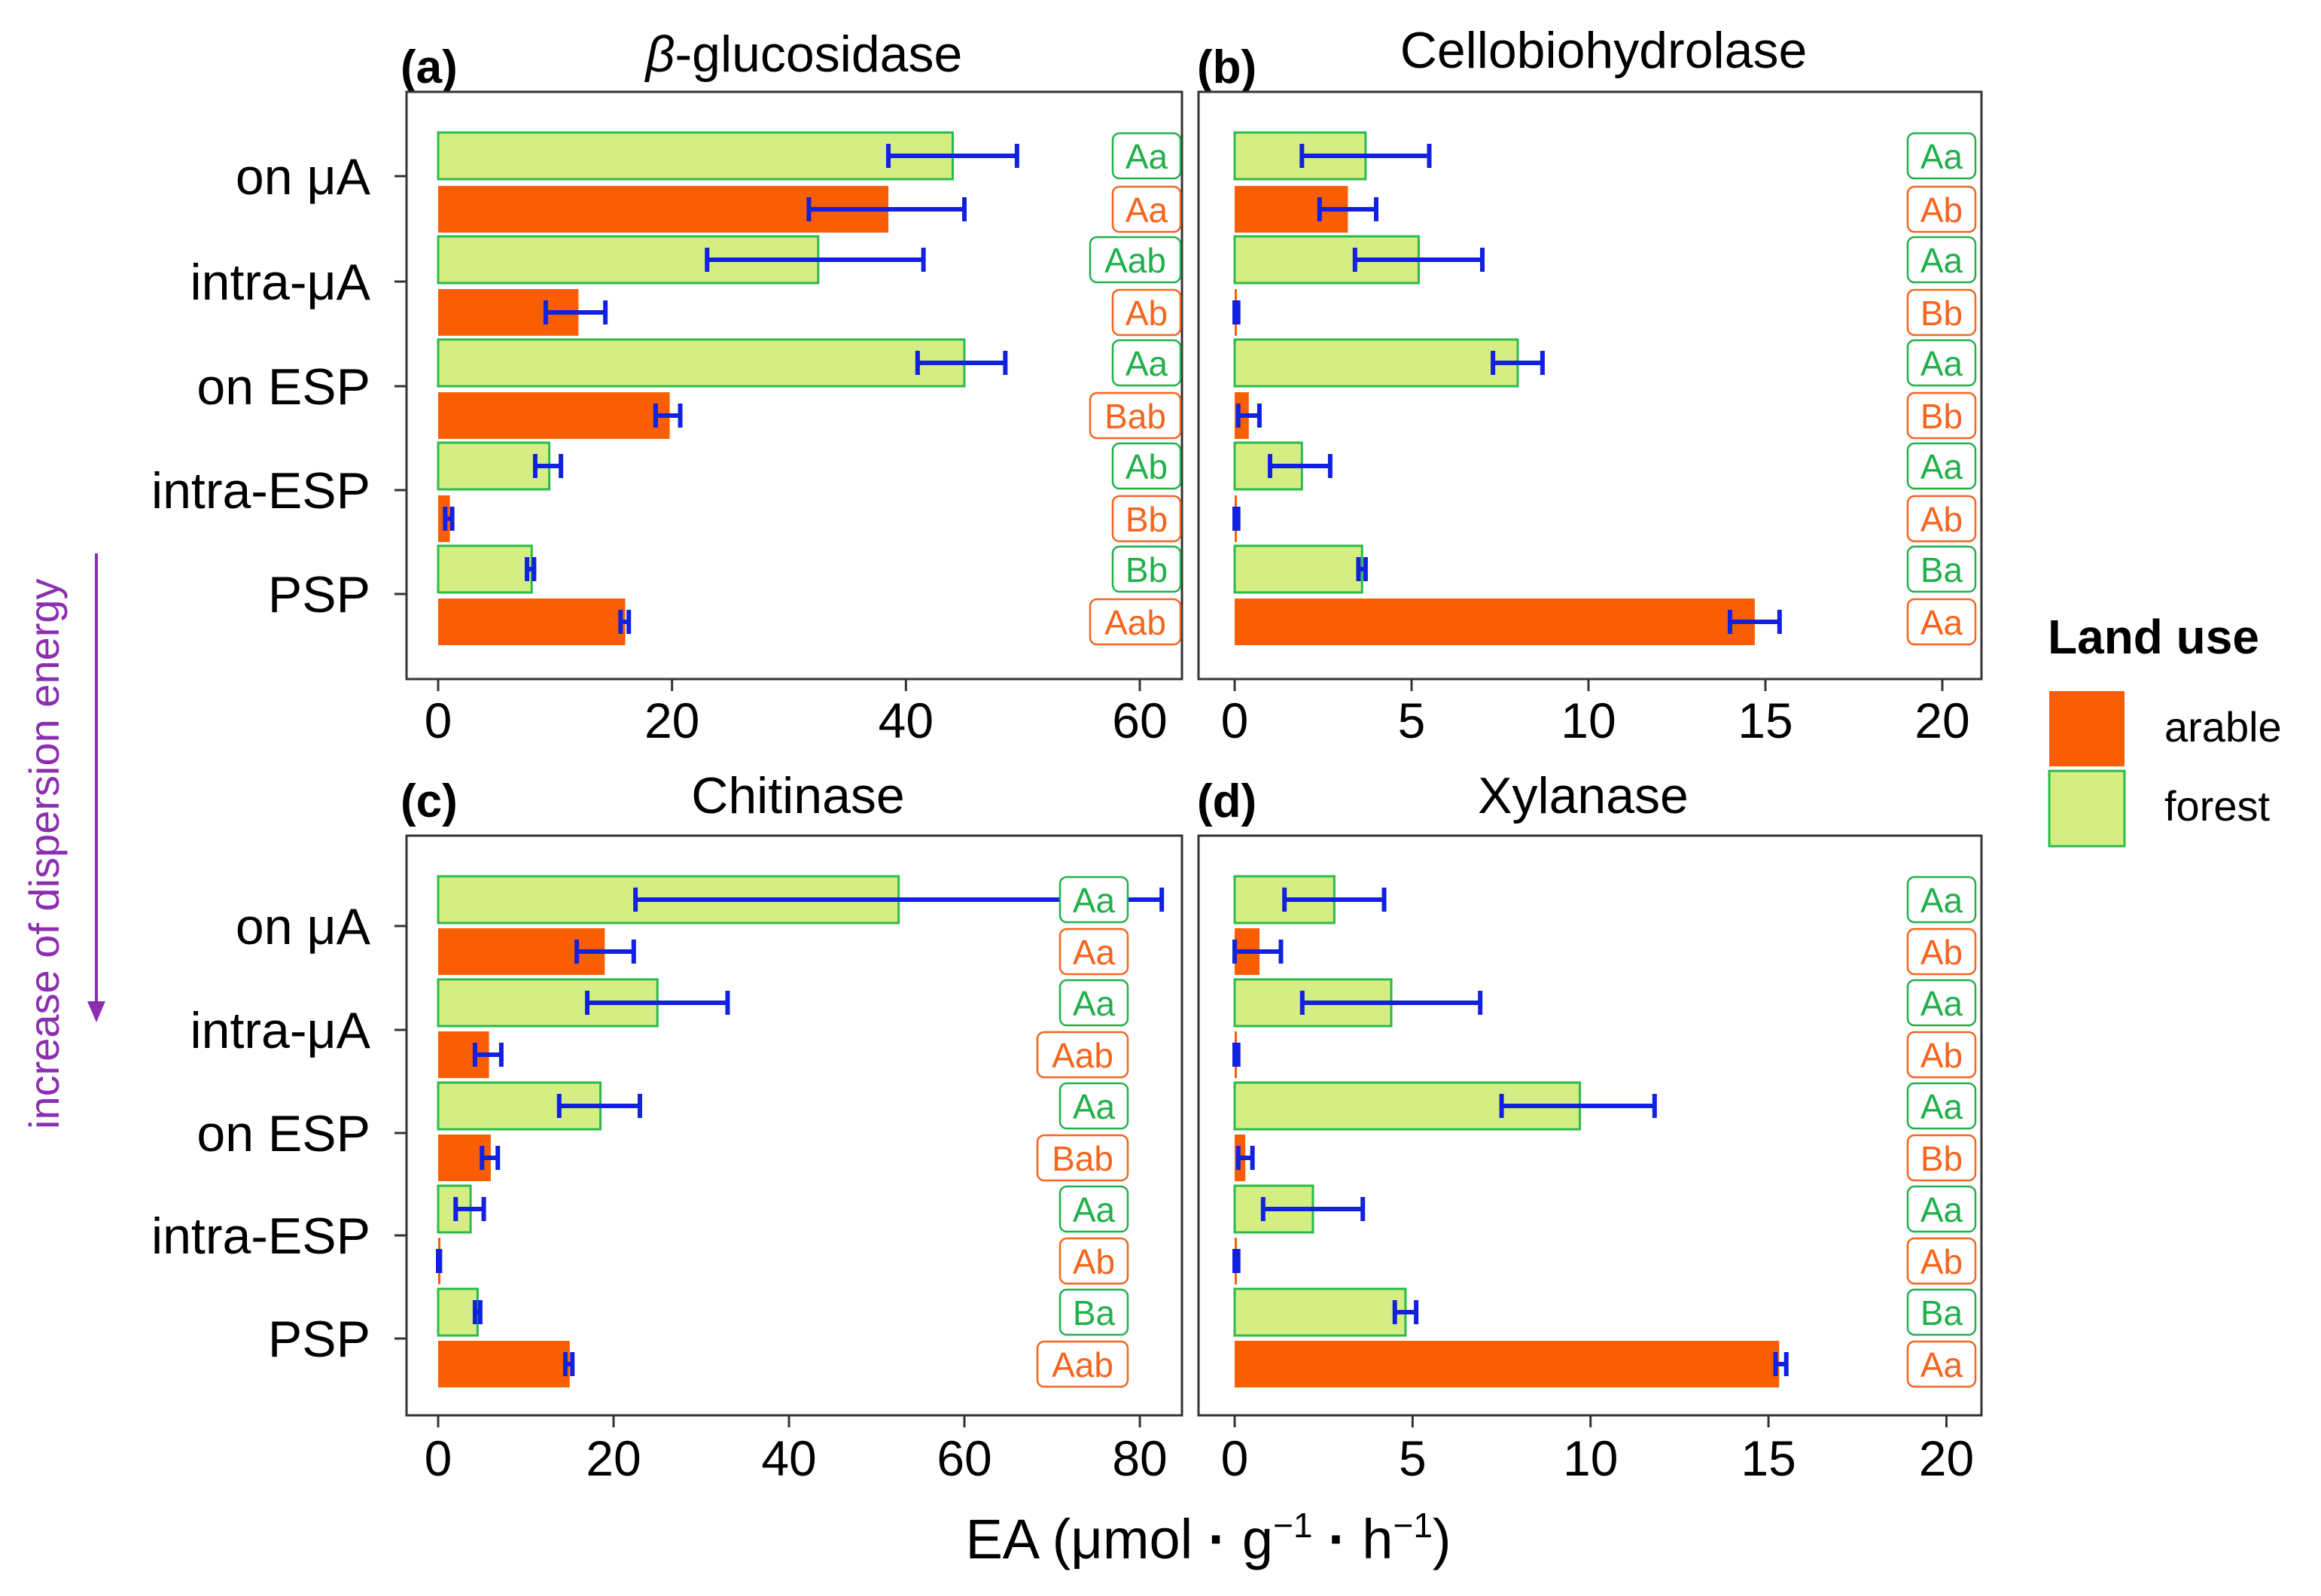  Describe the element at coordinates (280, 282) in the screenshot. I see `y-tick-label: intra-μA` at that location.